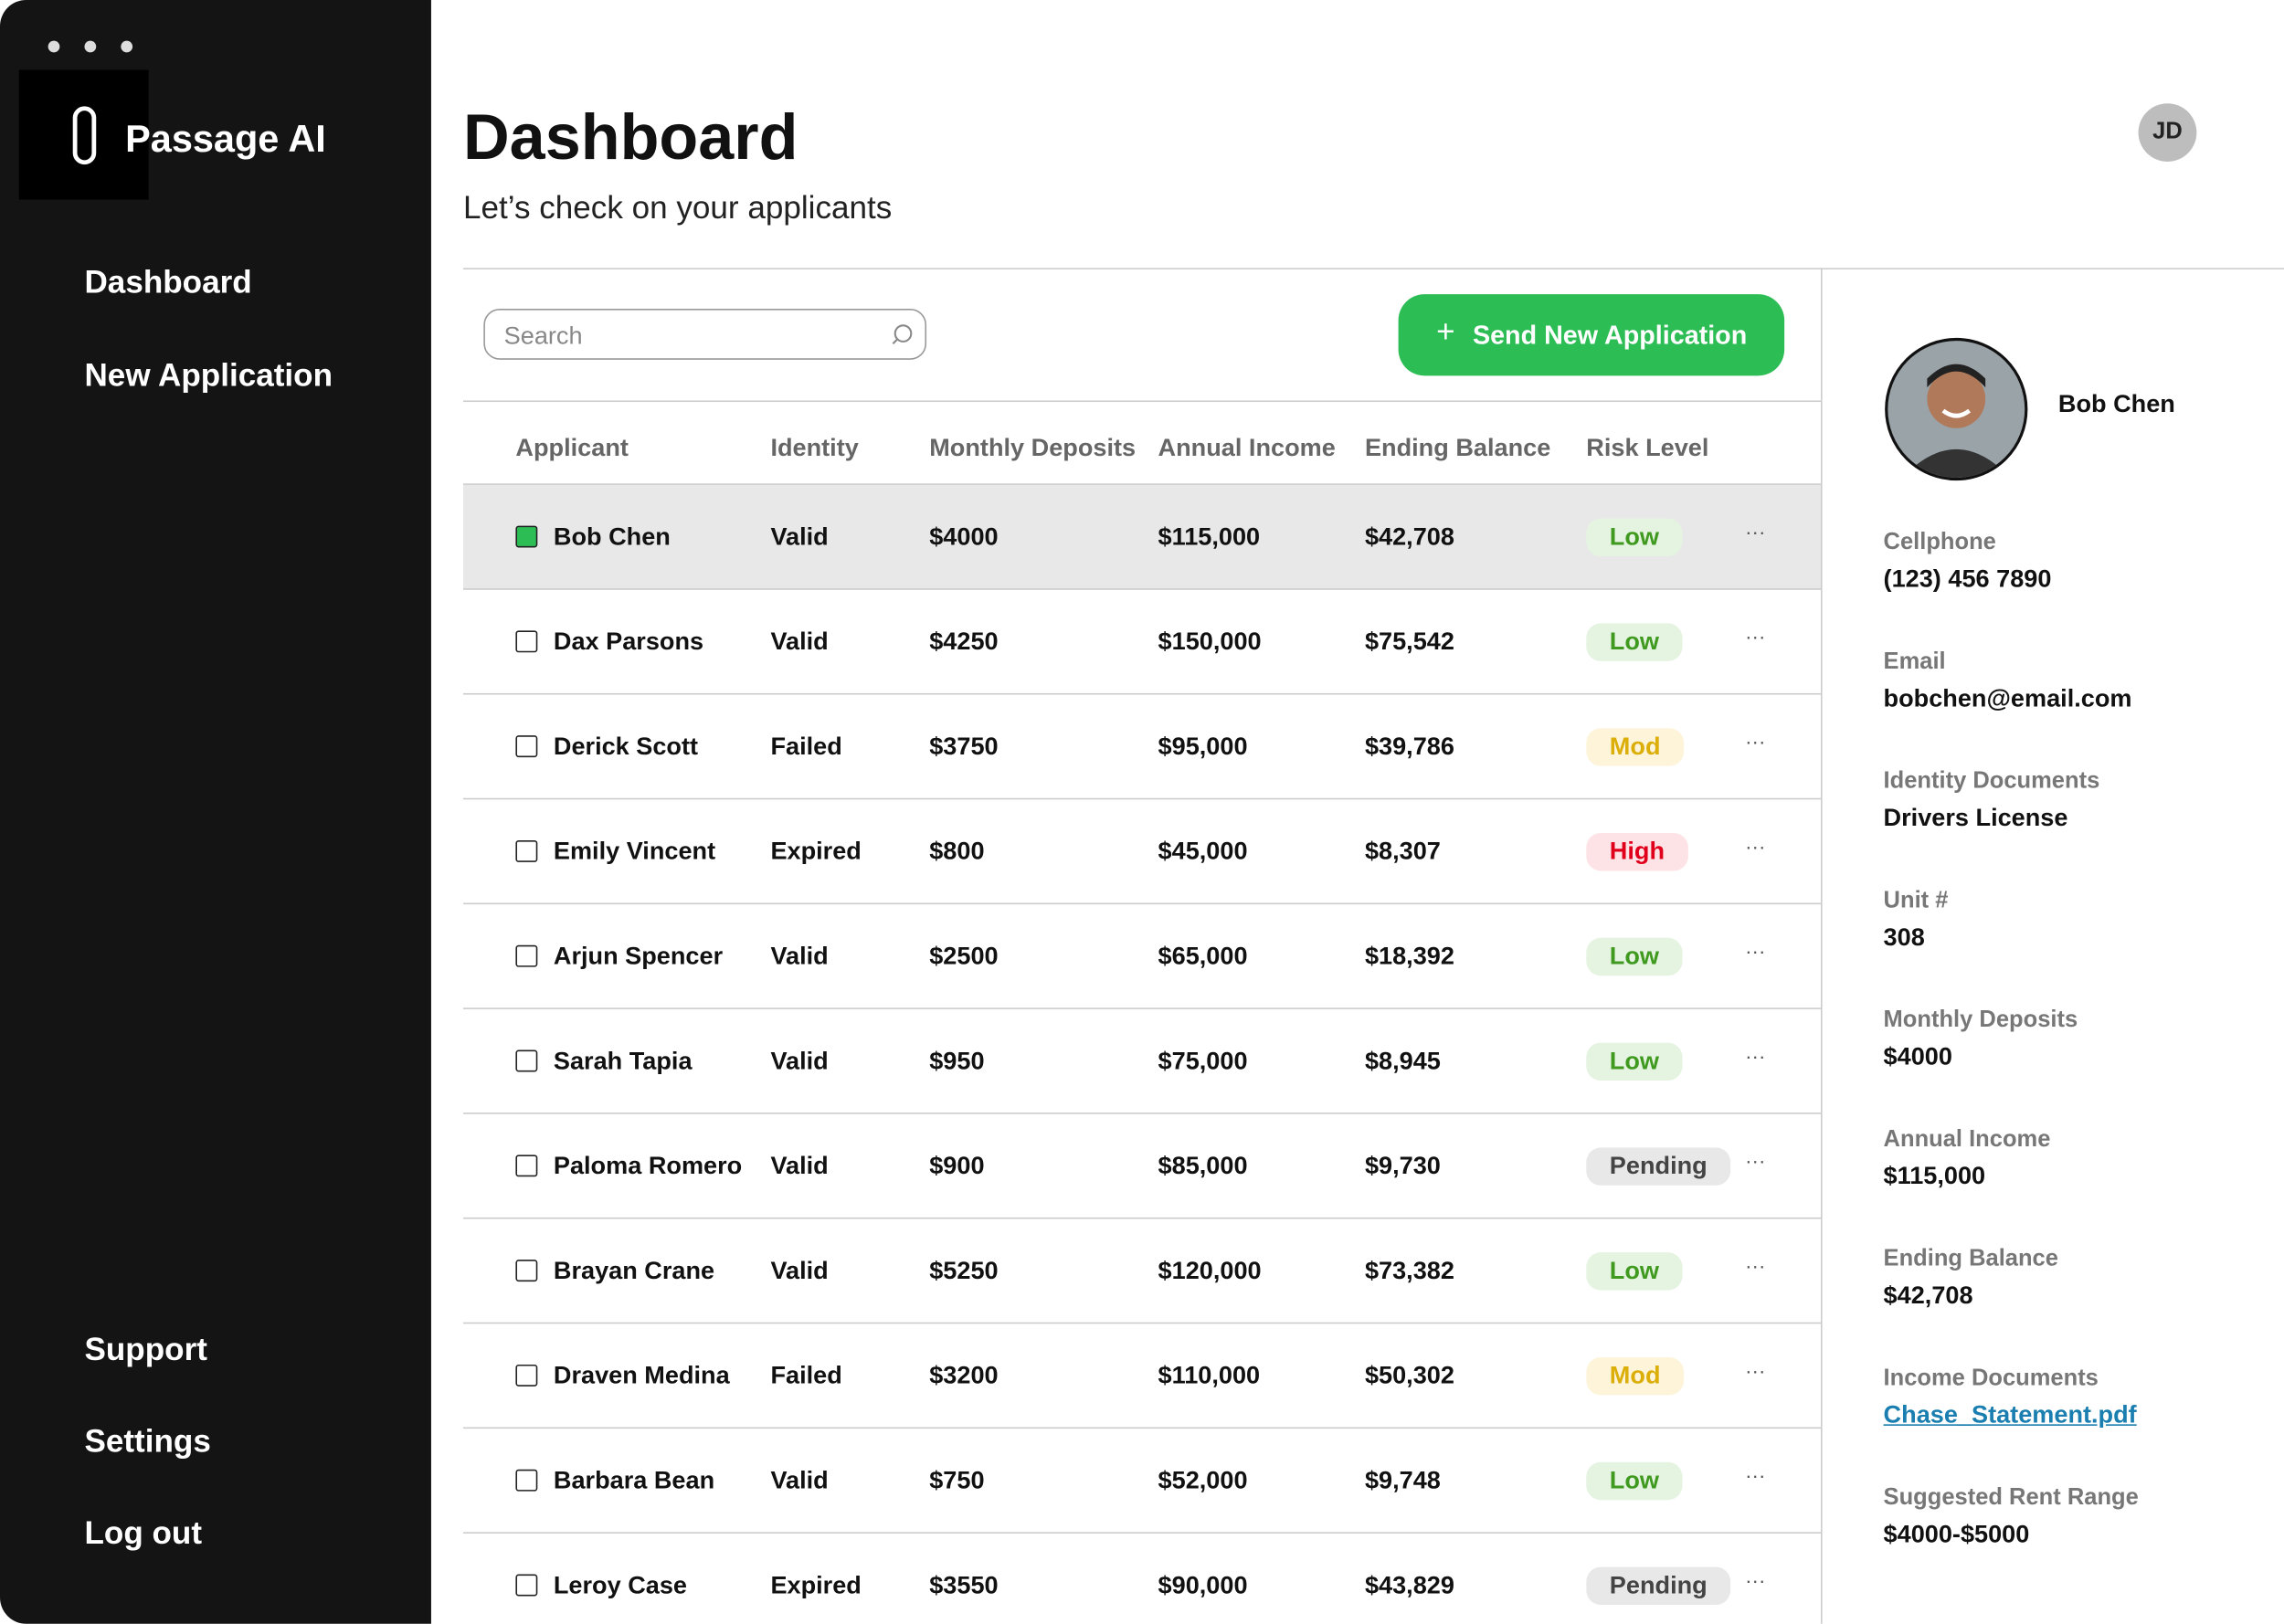  Describe the element at coordinates (1409, 956) in the screenshot. I see `cell: $18,392` at that location.